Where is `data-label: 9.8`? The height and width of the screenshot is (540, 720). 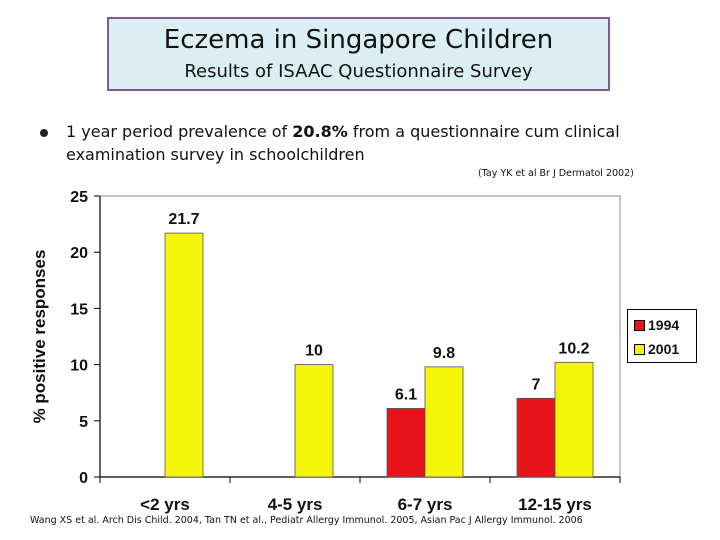
data-label: 9.8 is located at coordinates (444, 353).